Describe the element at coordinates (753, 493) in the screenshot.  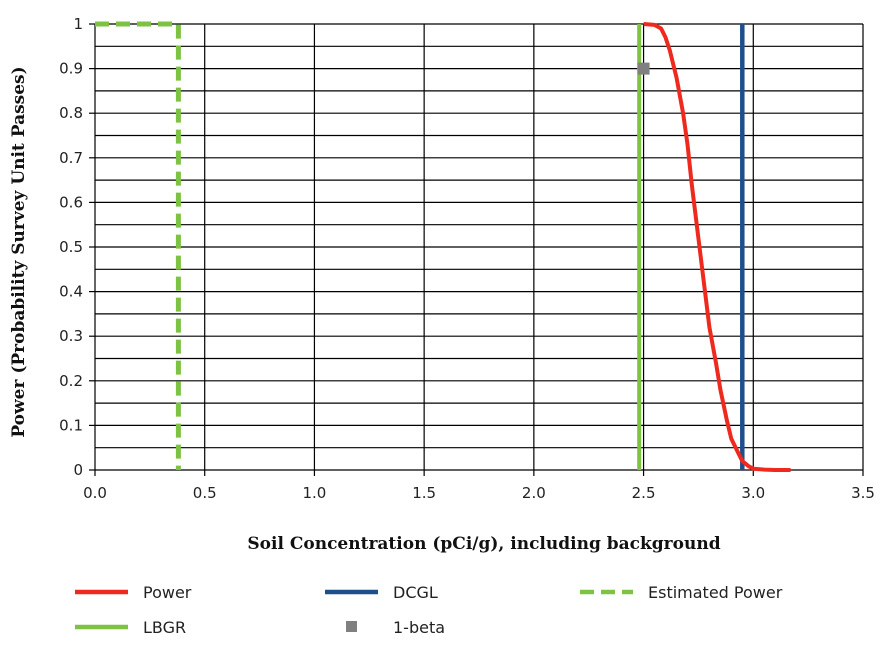
I see `x-tick-label: 3.0` at that location.